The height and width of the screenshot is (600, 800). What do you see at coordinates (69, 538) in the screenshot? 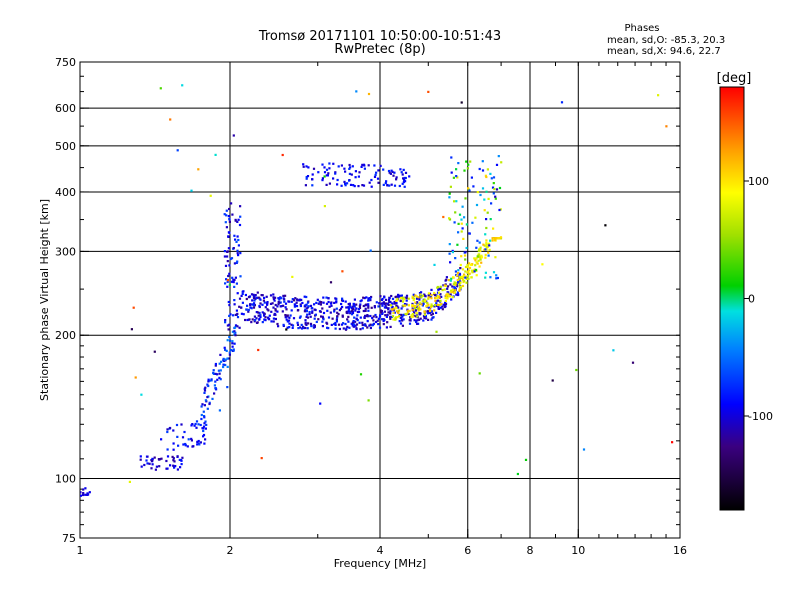
I see `y-tick-label: 75` at bounding box center [69, 538].